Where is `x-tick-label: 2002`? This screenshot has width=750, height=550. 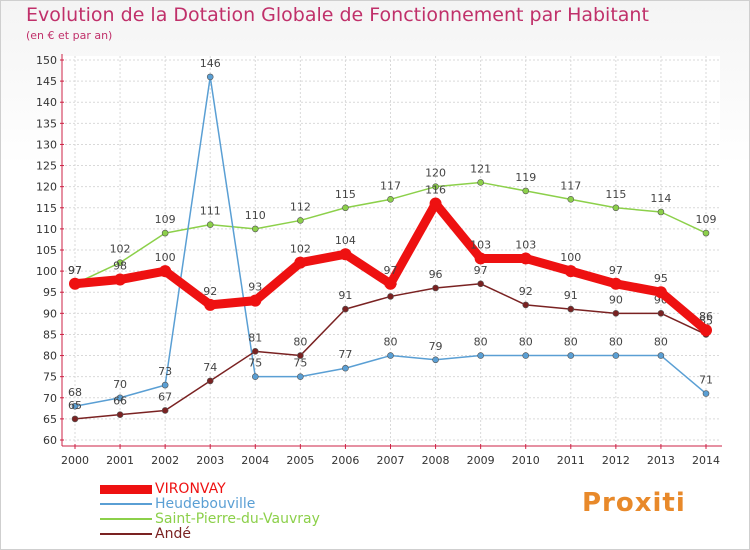 x-tick-label: 2002 is located at coordinates (165, 460).